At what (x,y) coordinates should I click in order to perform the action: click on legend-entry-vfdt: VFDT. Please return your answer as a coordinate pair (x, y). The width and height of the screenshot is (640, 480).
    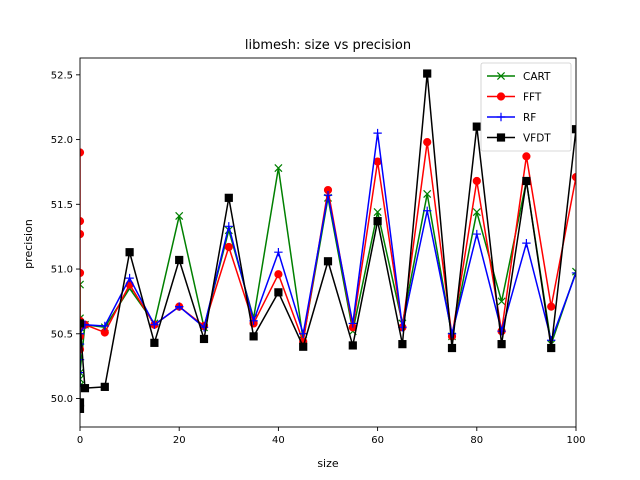
    Looking at the image, I should click on (519, 139).